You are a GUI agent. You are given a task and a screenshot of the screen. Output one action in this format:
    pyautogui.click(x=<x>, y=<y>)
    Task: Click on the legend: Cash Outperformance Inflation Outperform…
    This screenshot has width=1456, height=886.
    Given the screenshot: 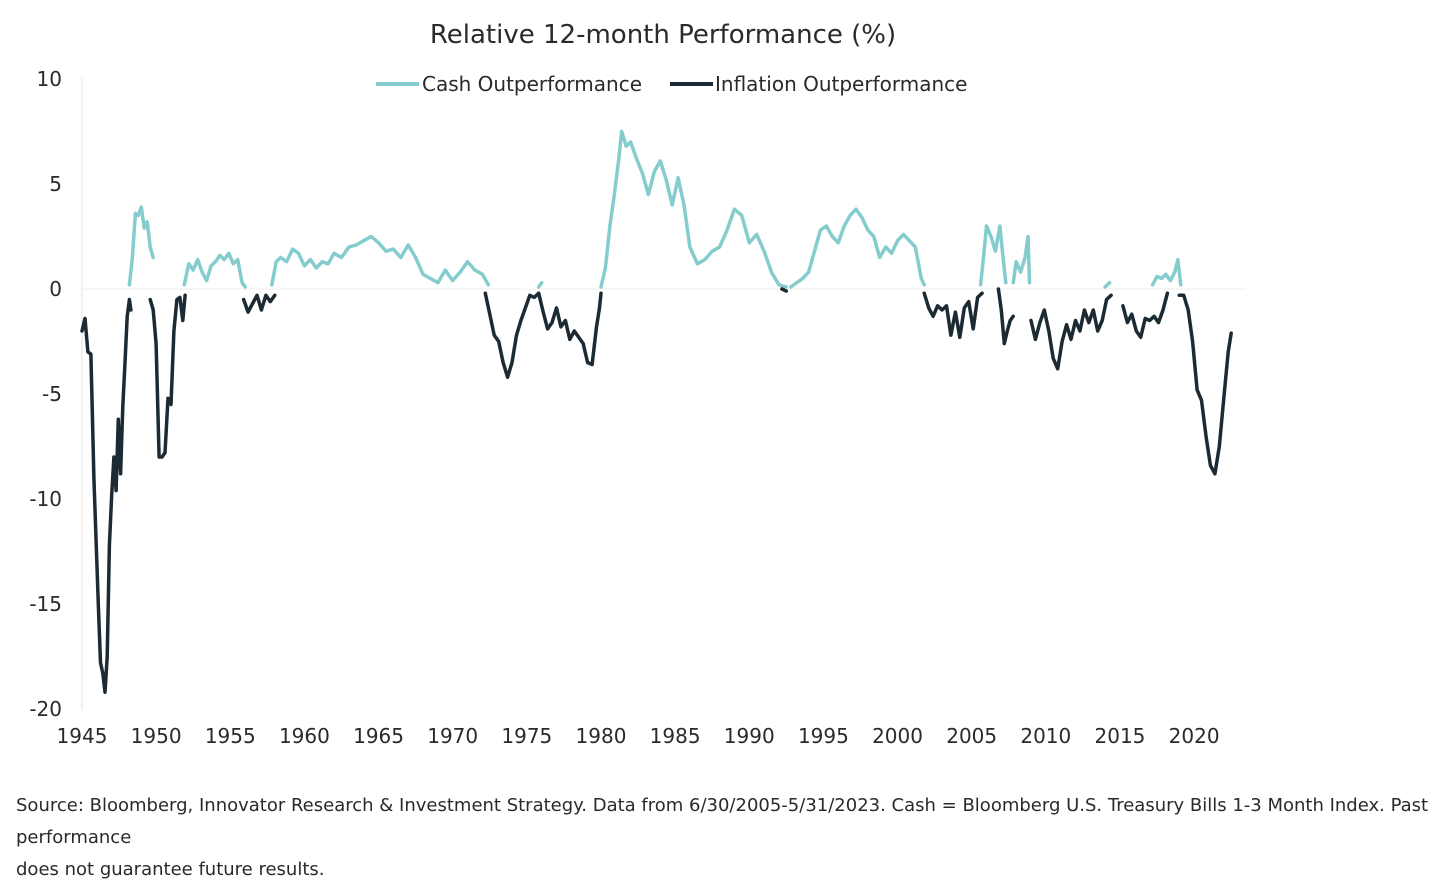 What is the action you would take?
    pyautogui.click(x=671, y=84)
    